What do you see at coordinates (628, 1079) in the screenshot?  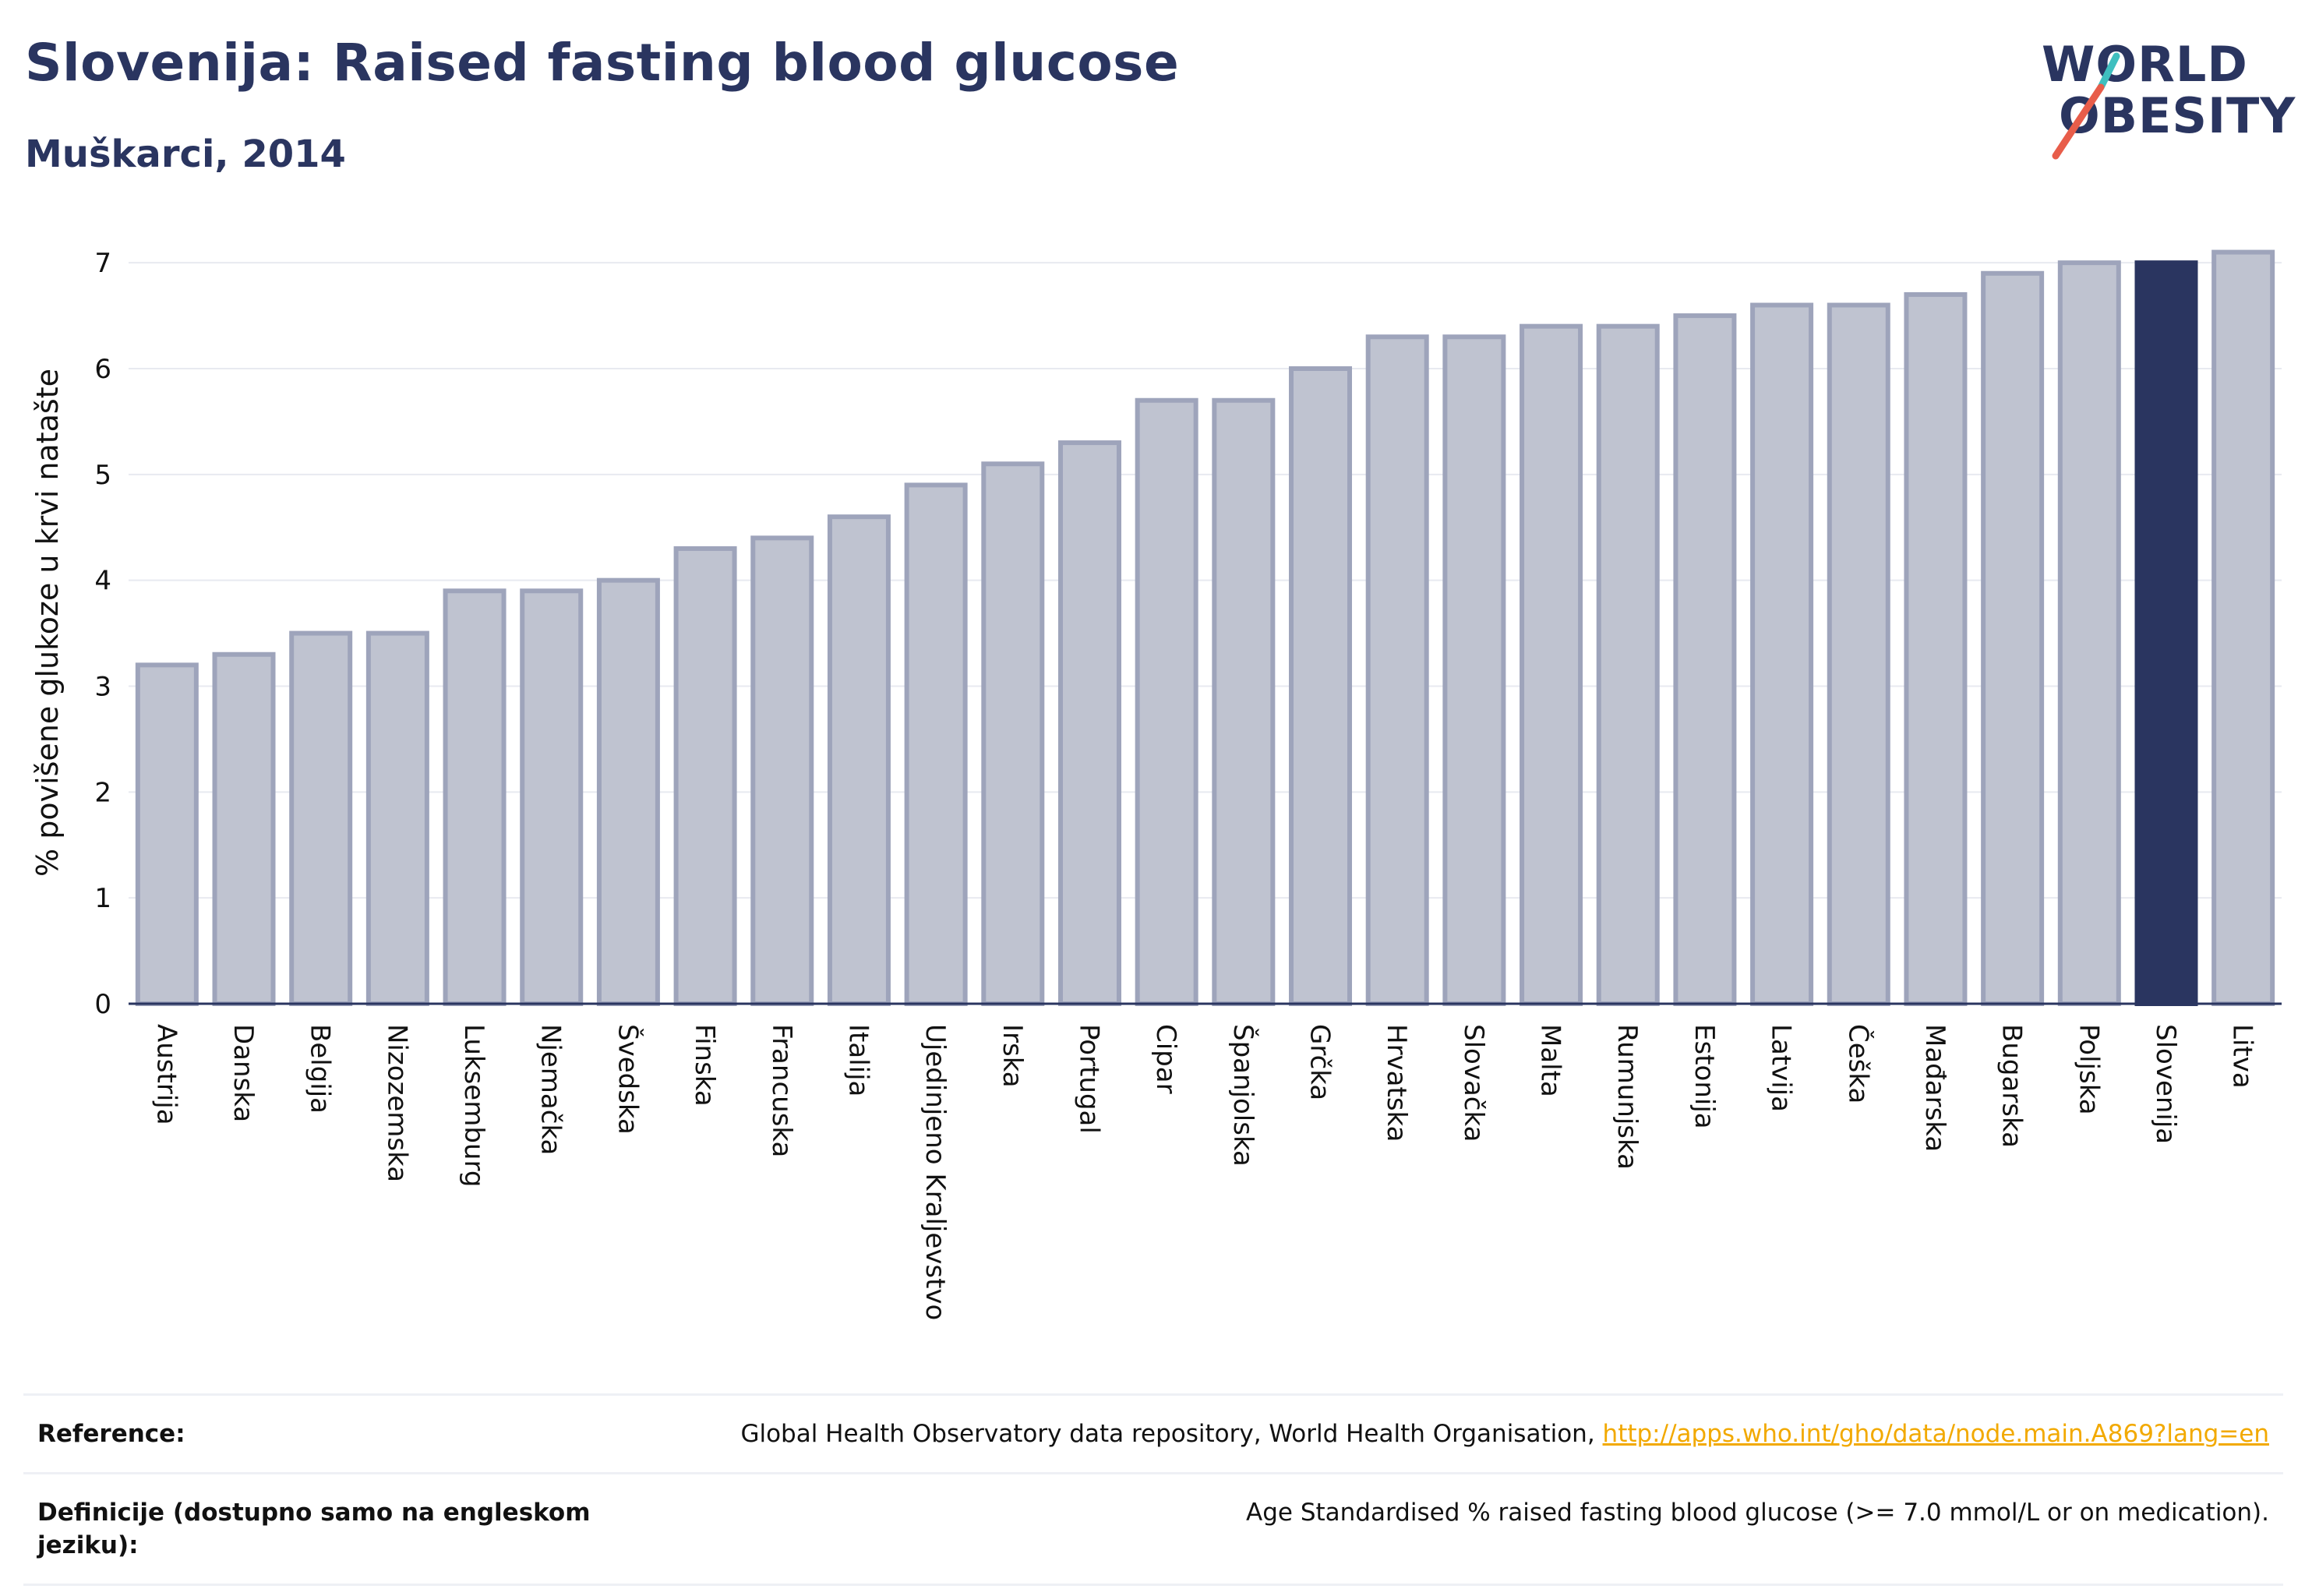 I see `x-tick-label: Švedska` at bounding box center [628, 1079].